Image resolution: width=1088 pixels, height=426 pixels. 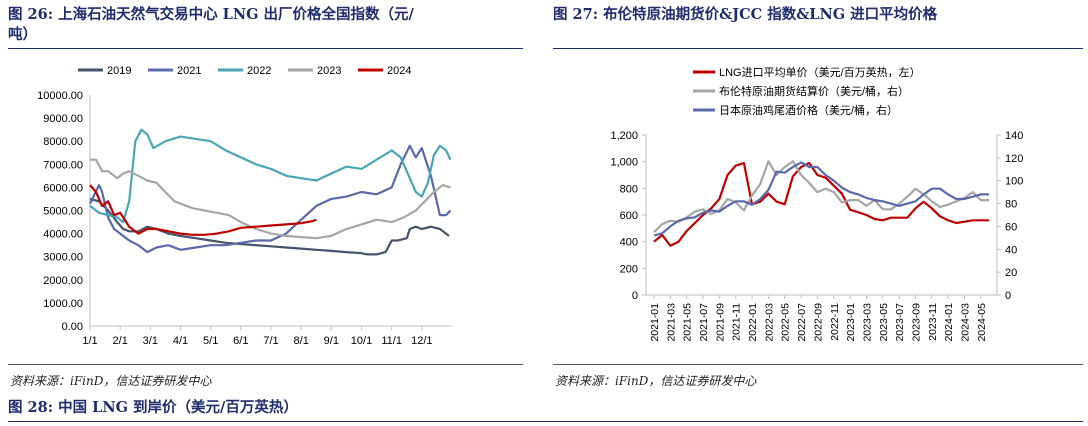 I want to click on x-tick-label: 9/1, so click(x=331, y=341).